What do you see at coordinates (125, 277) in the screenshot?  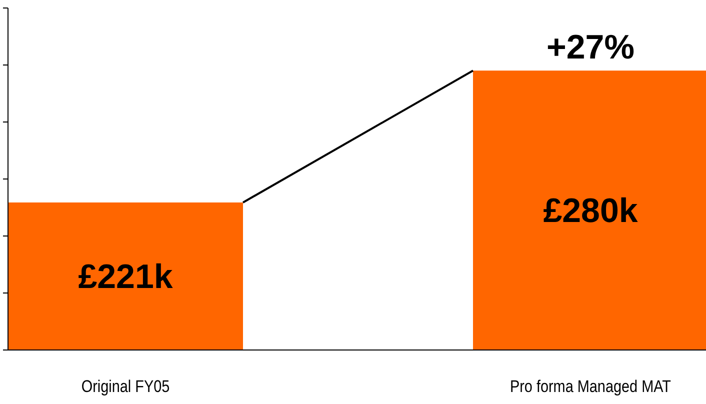 I see `data-label: £221k` at bounding box center [125, 277].